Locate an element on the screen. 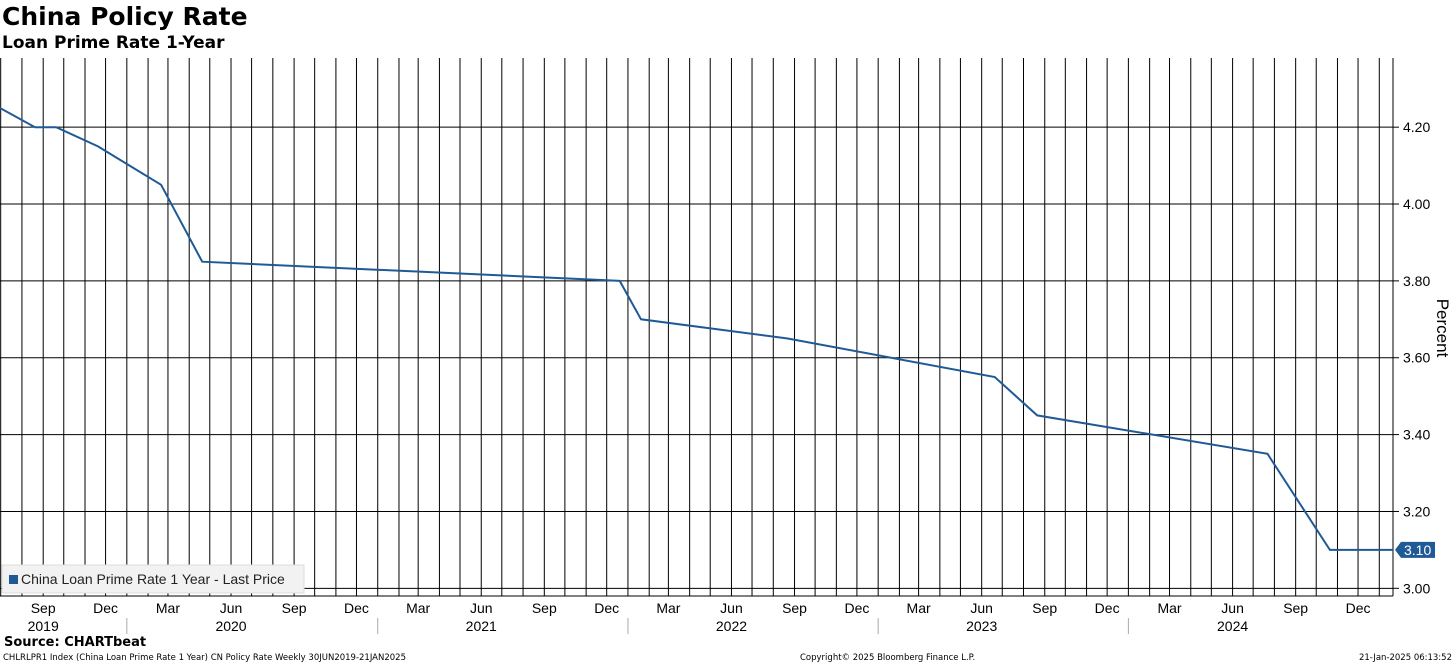 The image size is (1456, 665). copyright-note: Copyright© 2025 Bloomberg Finance L.P. is located at coordinates (888, 658).